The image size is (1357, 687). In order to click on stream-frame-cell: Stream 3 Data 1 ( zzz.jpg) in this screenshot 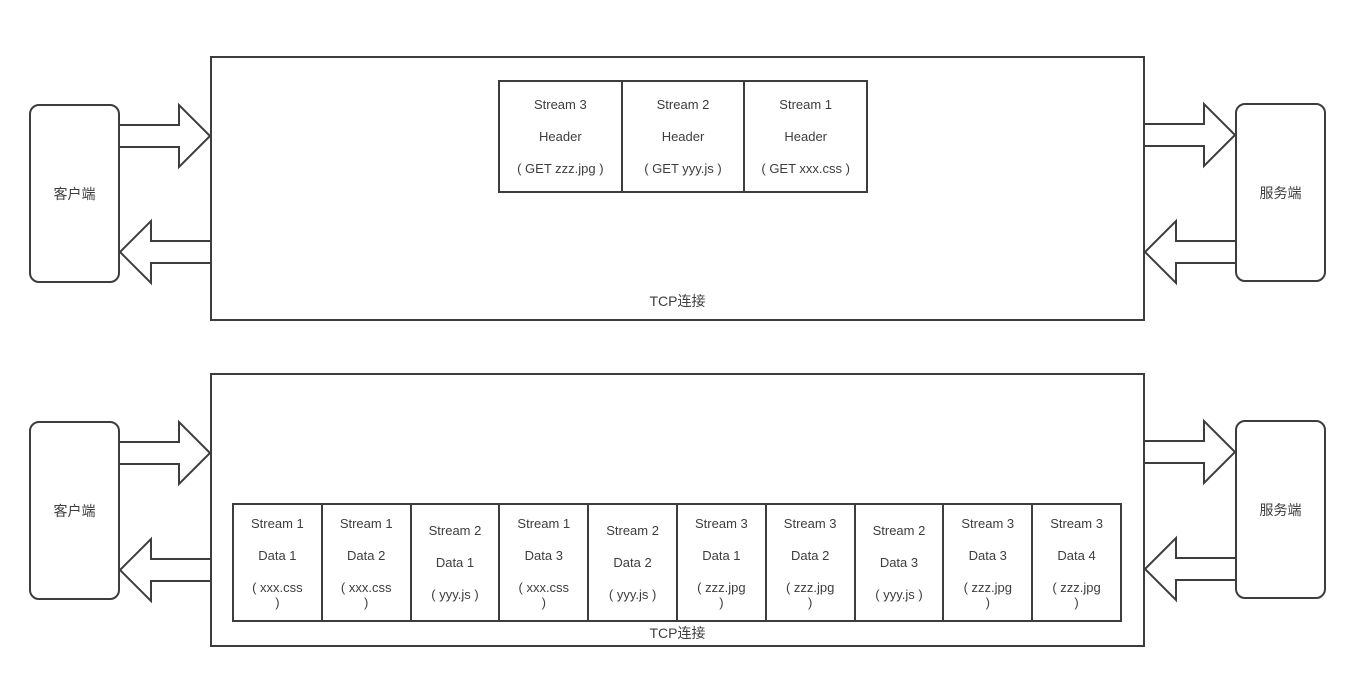, I will do `click(720, 562)`.